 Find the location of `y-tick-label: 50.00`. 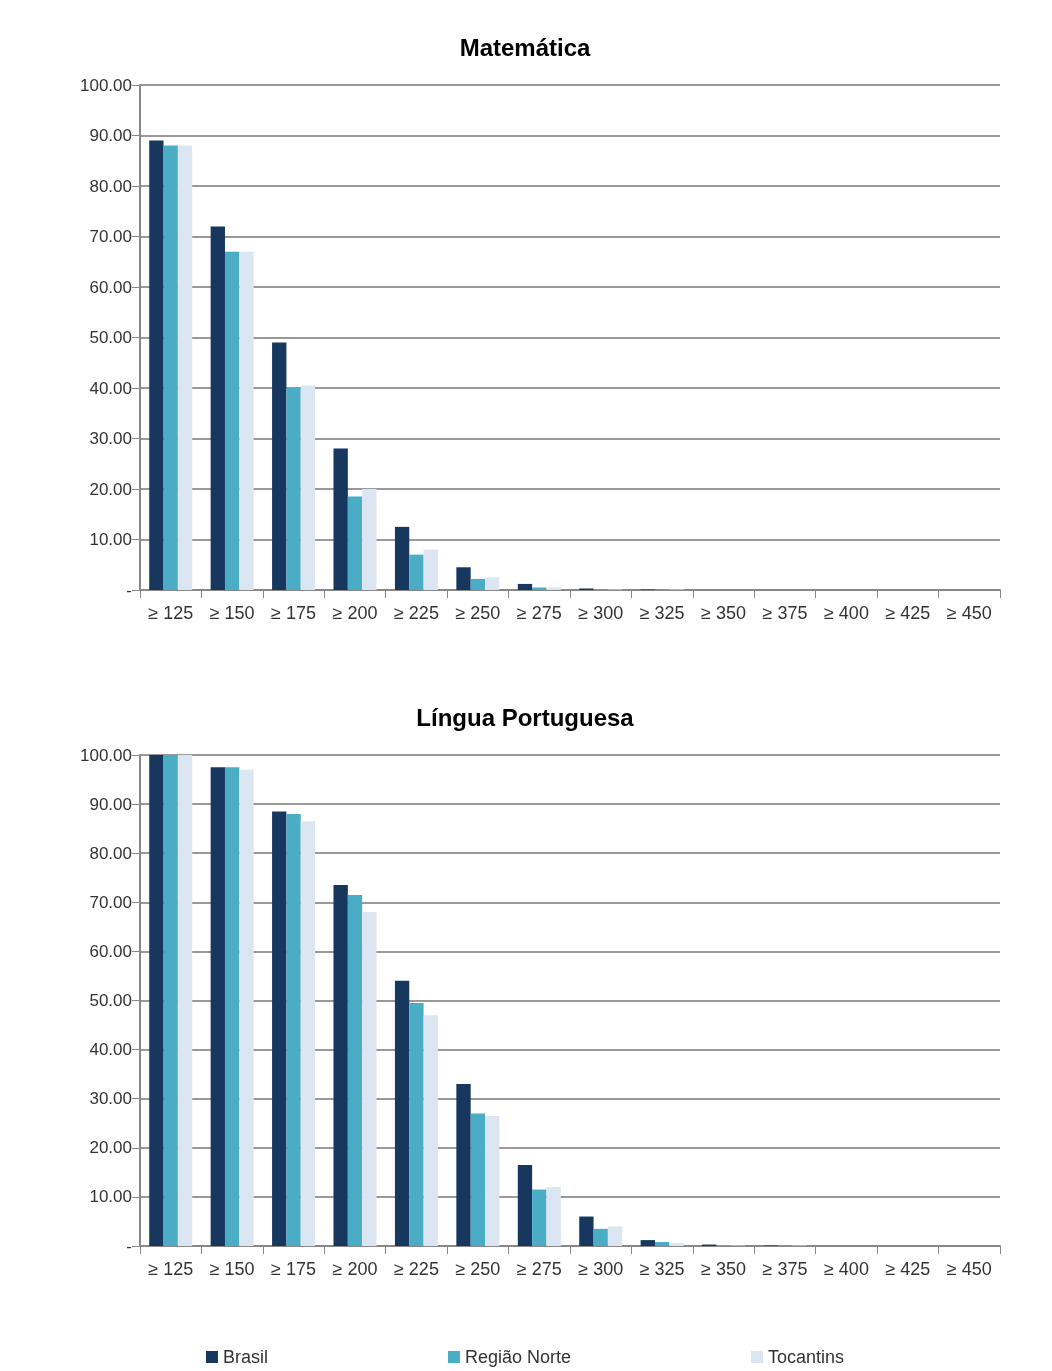

y-tick-label: 50.00 is located at coordinates (110, 1000).